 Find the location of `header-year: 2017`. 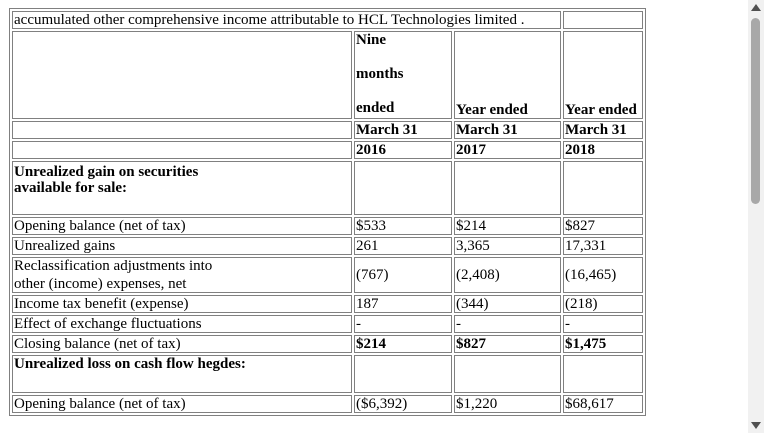

header-year: 2017 is located at coordinates (507, 150).